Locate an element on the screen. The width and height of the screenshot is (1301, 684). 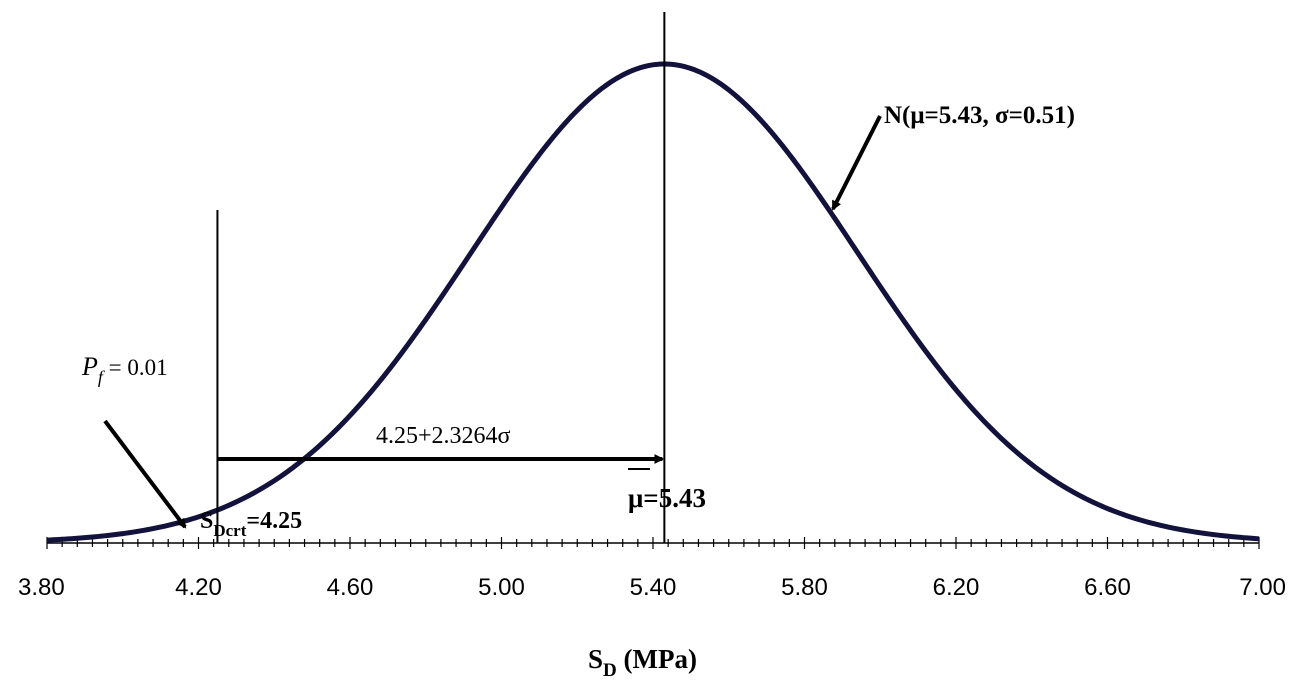
x-axis-ticks is located at coordinates (653, 543).